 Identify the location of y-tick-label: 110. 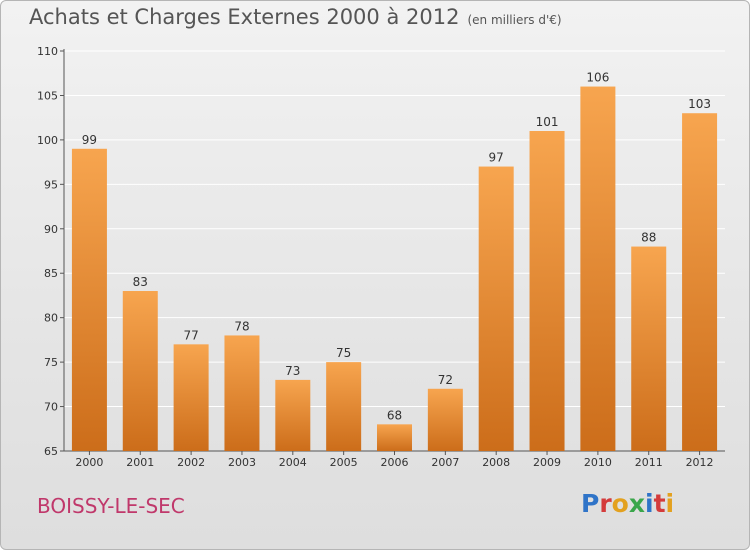
(47, 51).